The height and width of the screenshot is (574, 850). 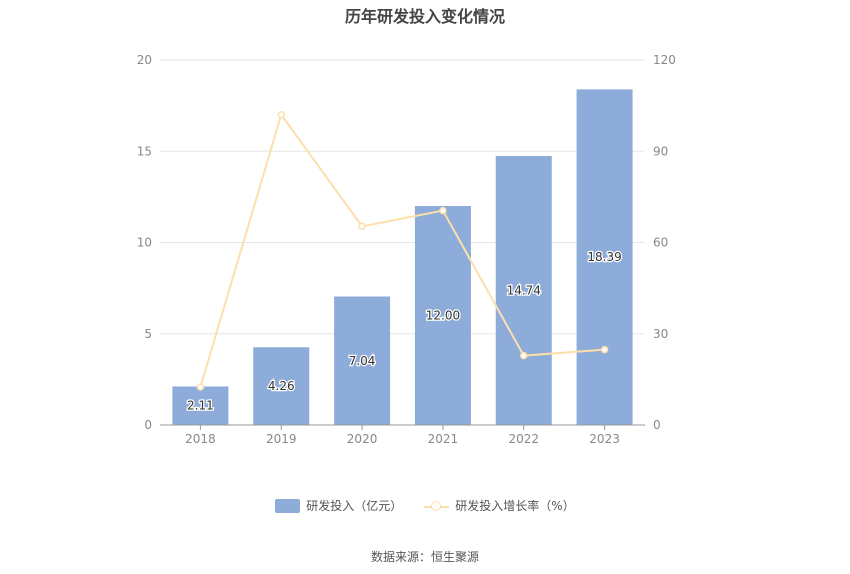 What do you see at coordinates (148, 334) in the screenshot?
I see `y-left-tick-label: 5` at bounding box center [148, 334].